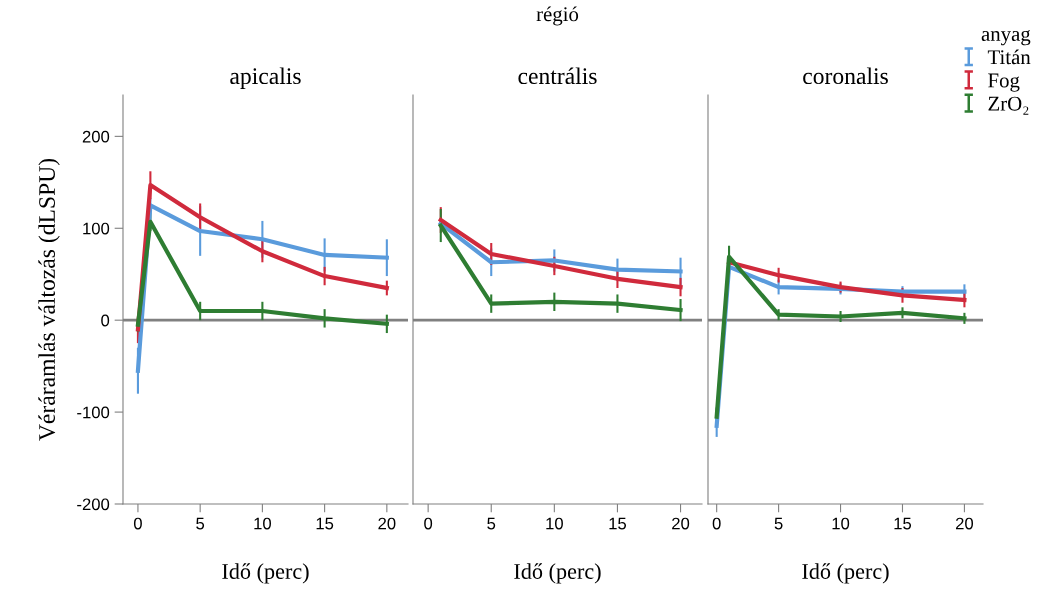  I want to click on y-tick-label: -200, so click(93, 504).